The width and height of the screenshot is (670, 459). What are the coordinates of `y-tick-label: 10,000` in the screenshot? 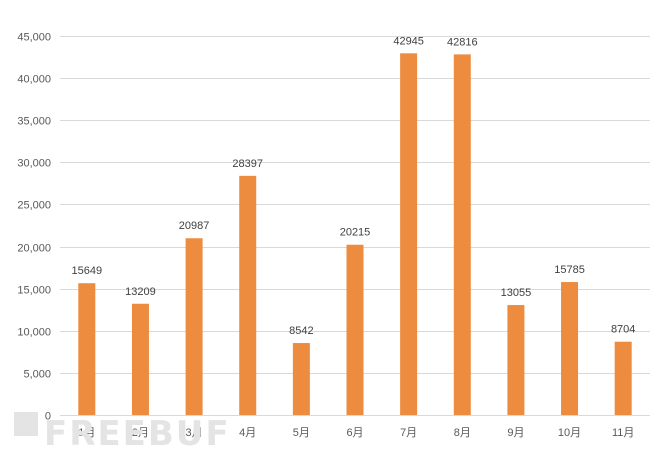 It's located at (34, 333).